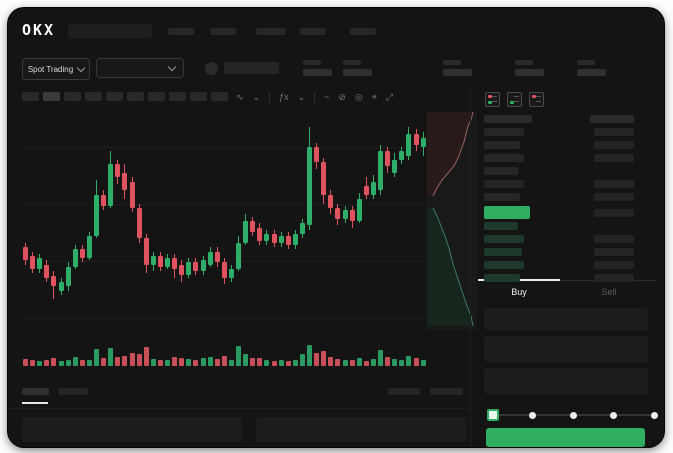 Image resolution: width=673 pixels, height=453 pixels. Describe the element at coordinates (492, 99) in the screenshot. I see `book-both-icon` at that location.